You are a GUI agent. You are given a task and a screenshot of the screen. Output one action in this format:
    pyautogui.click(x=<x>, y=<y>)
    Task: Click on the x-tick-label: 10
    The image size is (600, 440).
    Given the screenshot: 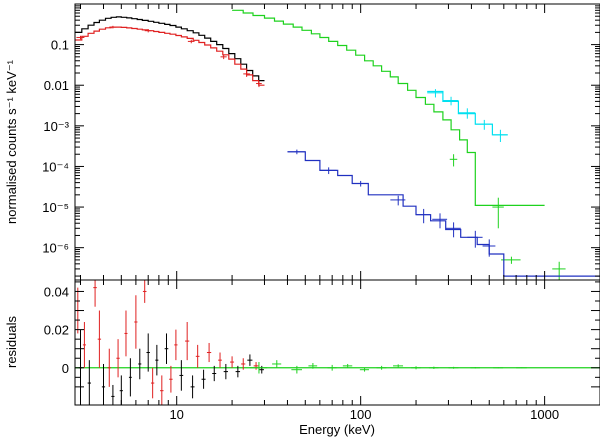 What is the action you would take?
    pyautogui.click(x=176, y=414)
    